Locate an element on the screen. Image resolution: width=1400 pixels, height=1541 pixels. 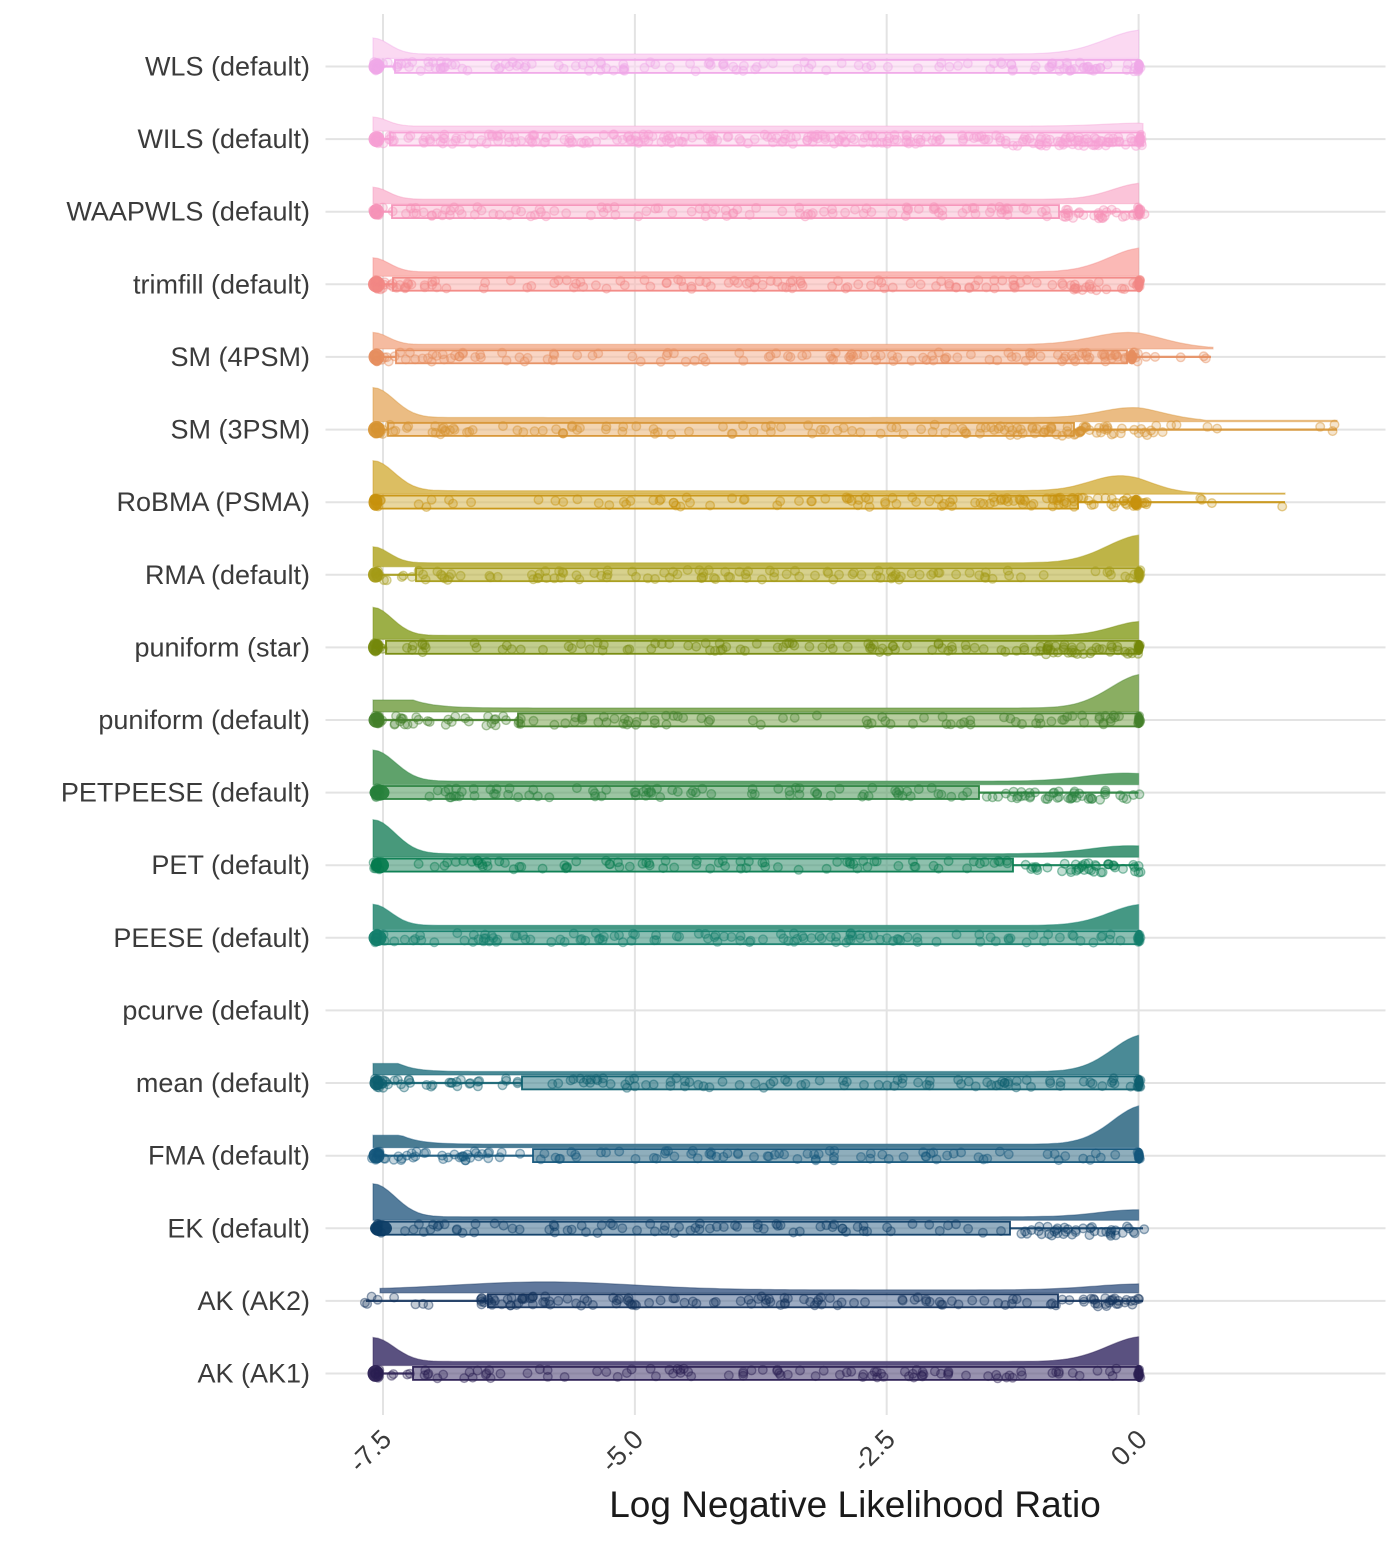
svg-text: AK (AK1) is located at coordinates (253, 1374).